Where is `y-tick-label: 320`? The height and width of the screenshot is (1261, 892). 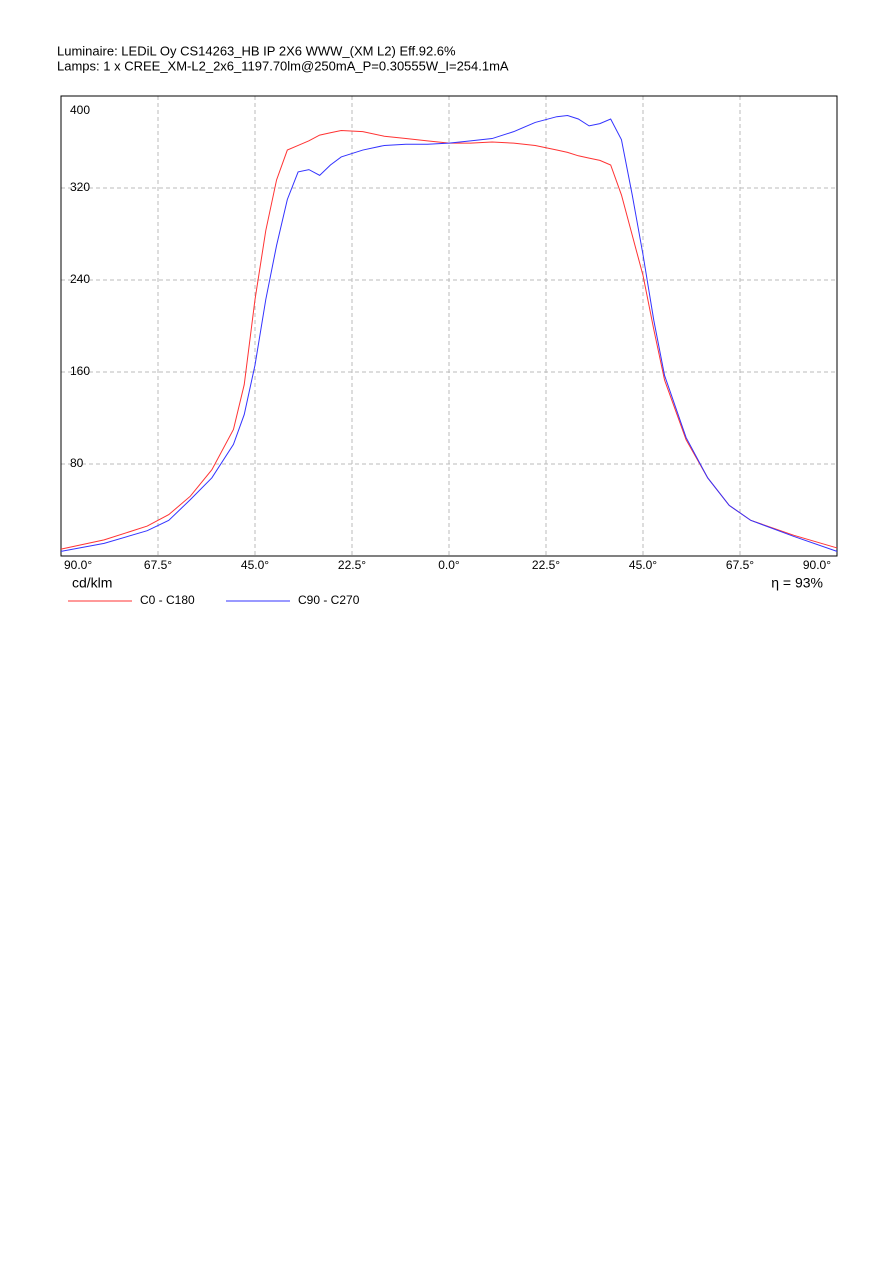
y-tick-label: 320 is located at coordinates (80, 187).